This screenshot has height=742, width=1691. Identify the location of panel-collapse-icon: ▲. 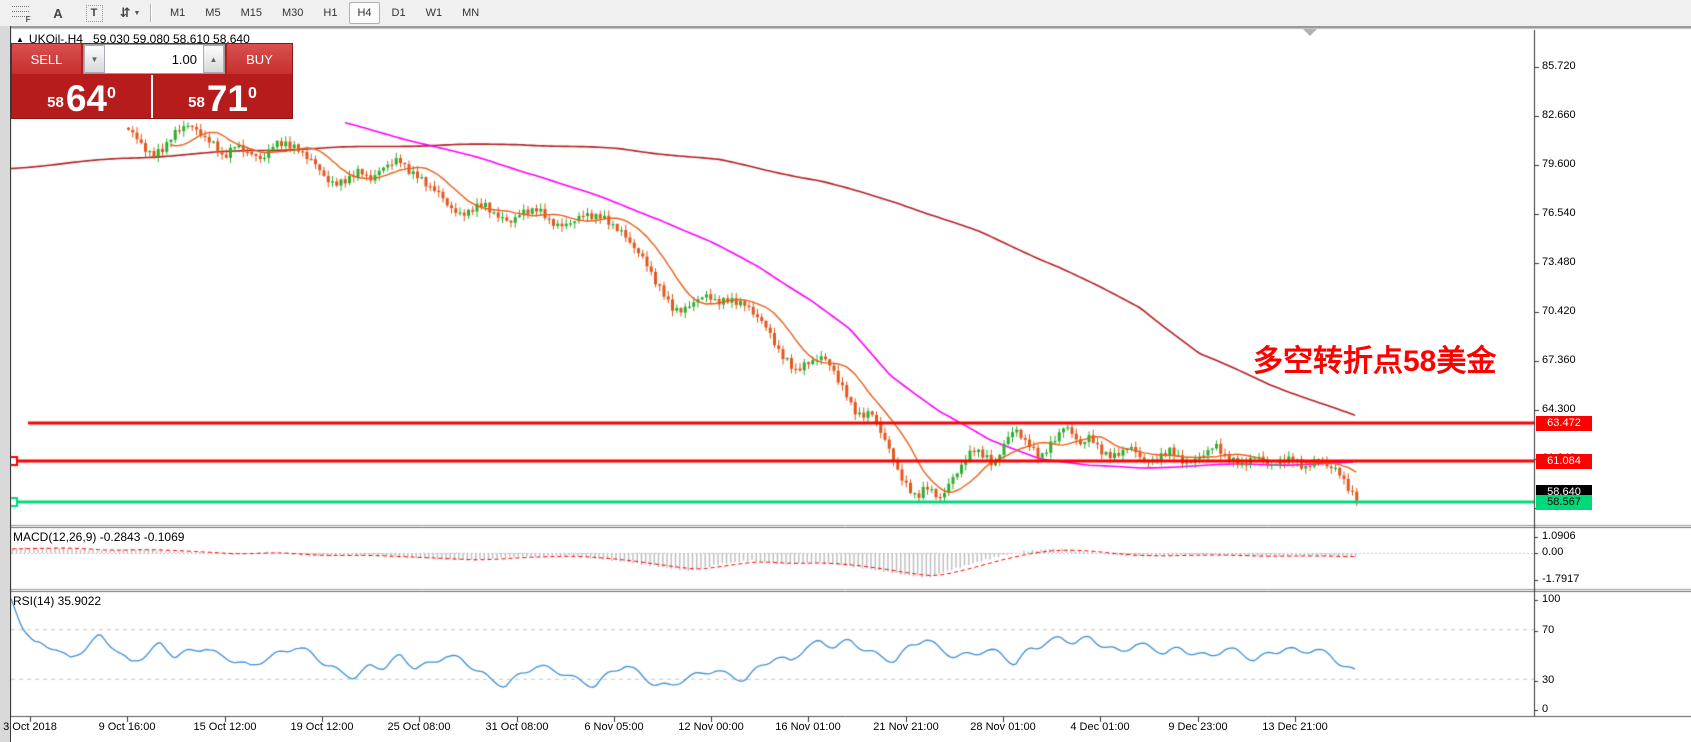
(20, 39).